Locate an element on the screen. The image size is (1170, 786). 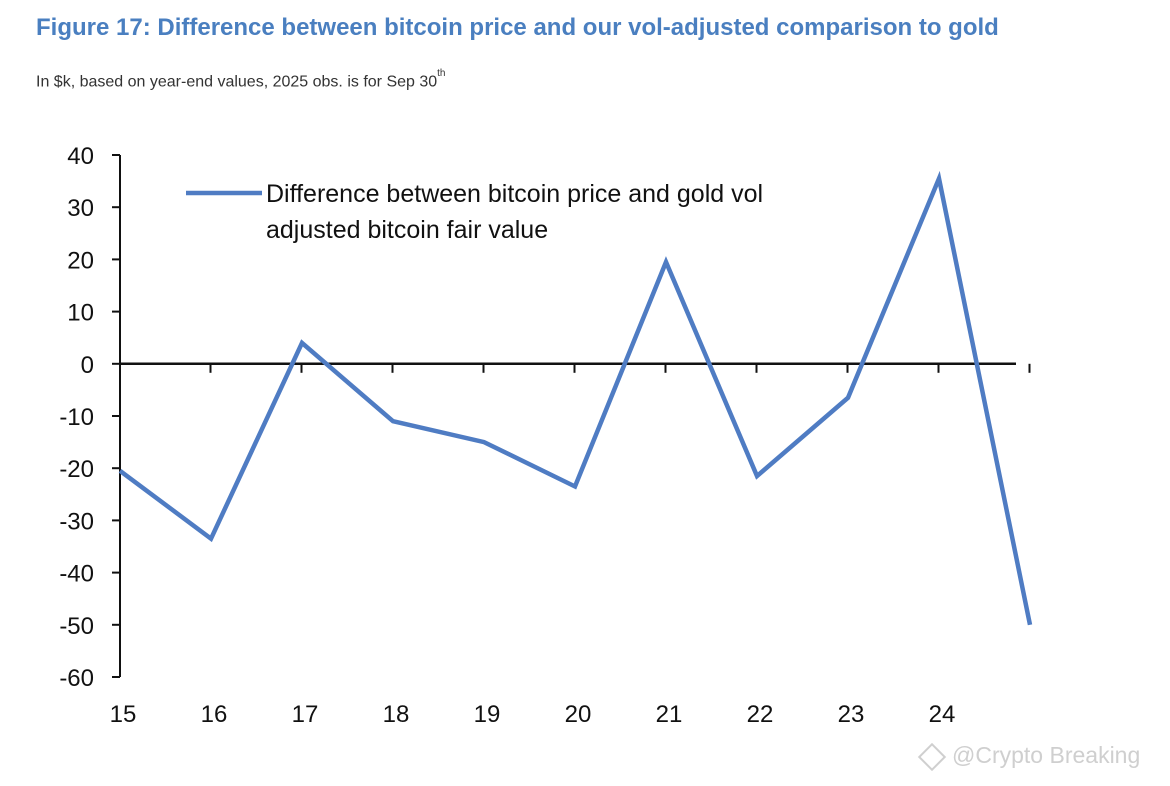
y-tick-label: -60 is located at coordinates (76, 678).